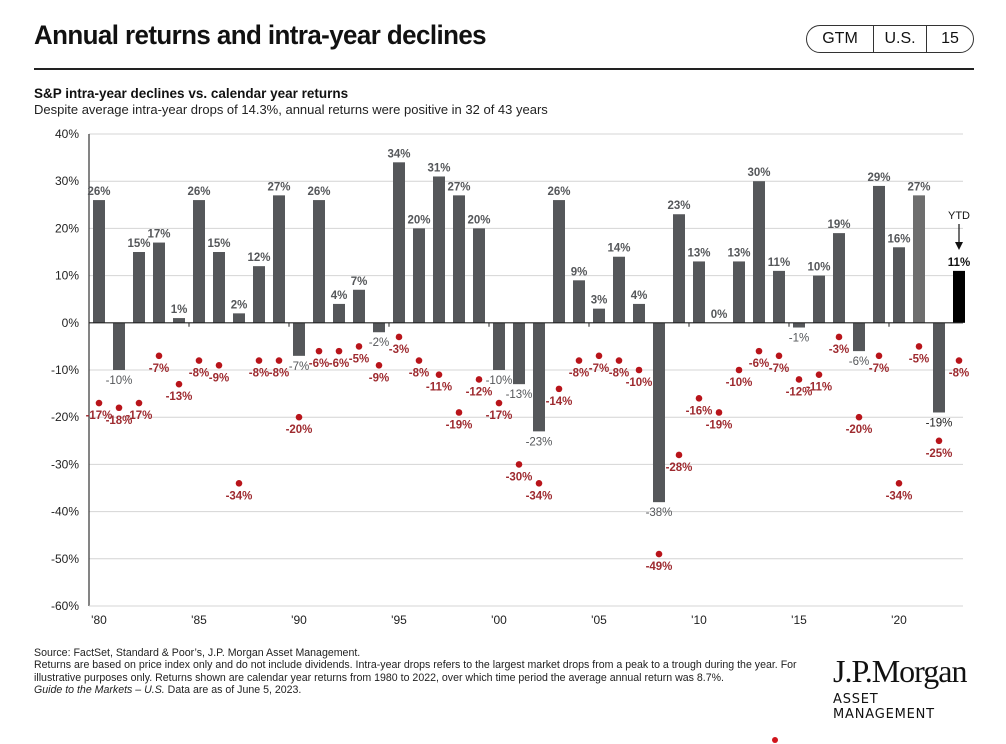 The width and height of the screenshot is (1006, 744). What do you see at coordinates (959, 263) in the screenshot?
I see `return-label: 11%` at bounding box center [959, 263].